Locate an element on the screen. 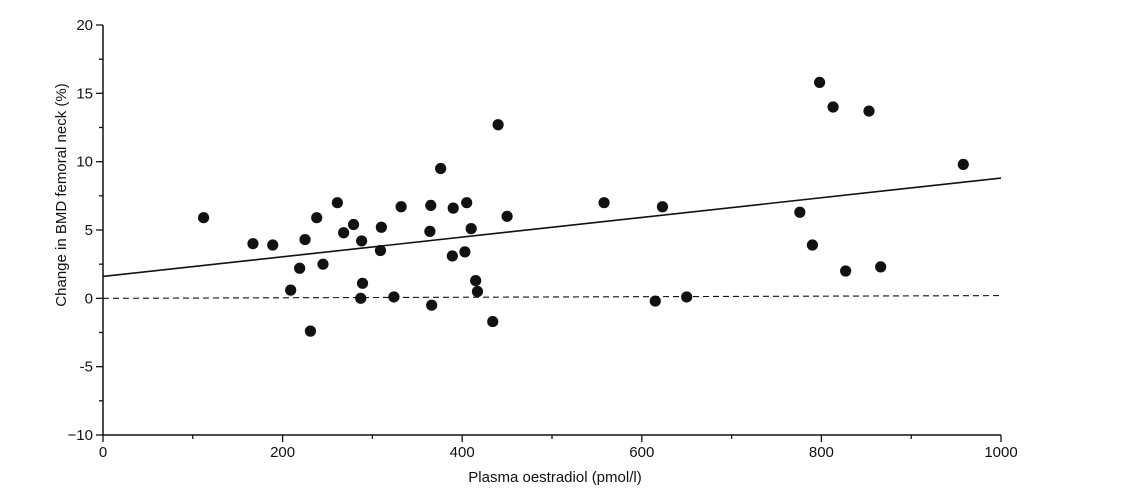  y-tick-label: 10 is located at coordinates (84, 162).